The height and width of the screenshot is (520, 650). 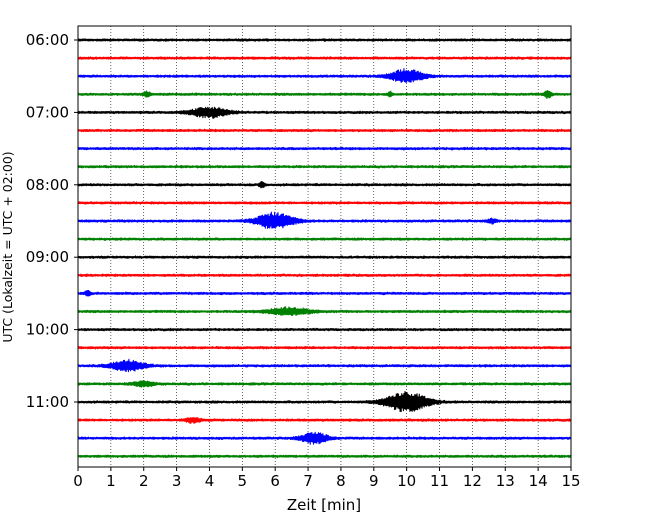 I want to click on x-tick-label: 3, so click(x=177, y=481).